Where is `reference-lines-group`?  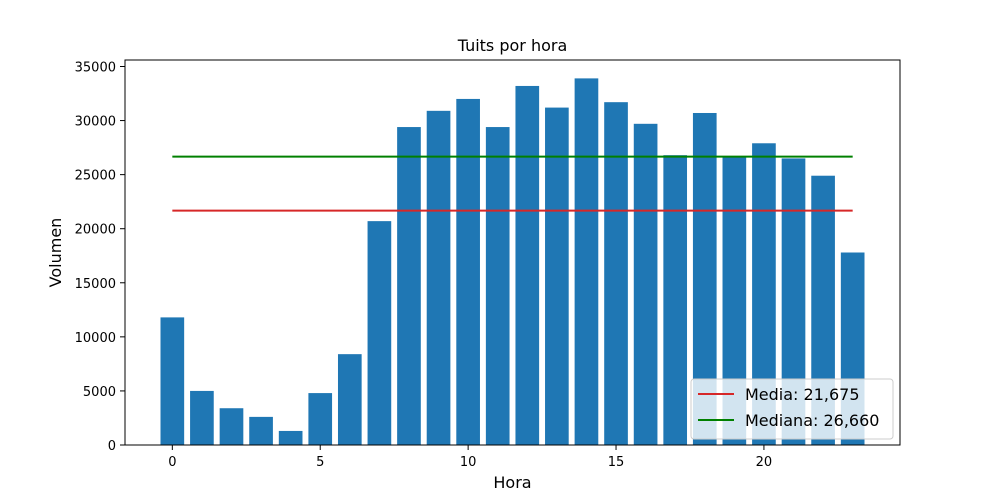
reference-lines-group is located at coordinates (512, 183).